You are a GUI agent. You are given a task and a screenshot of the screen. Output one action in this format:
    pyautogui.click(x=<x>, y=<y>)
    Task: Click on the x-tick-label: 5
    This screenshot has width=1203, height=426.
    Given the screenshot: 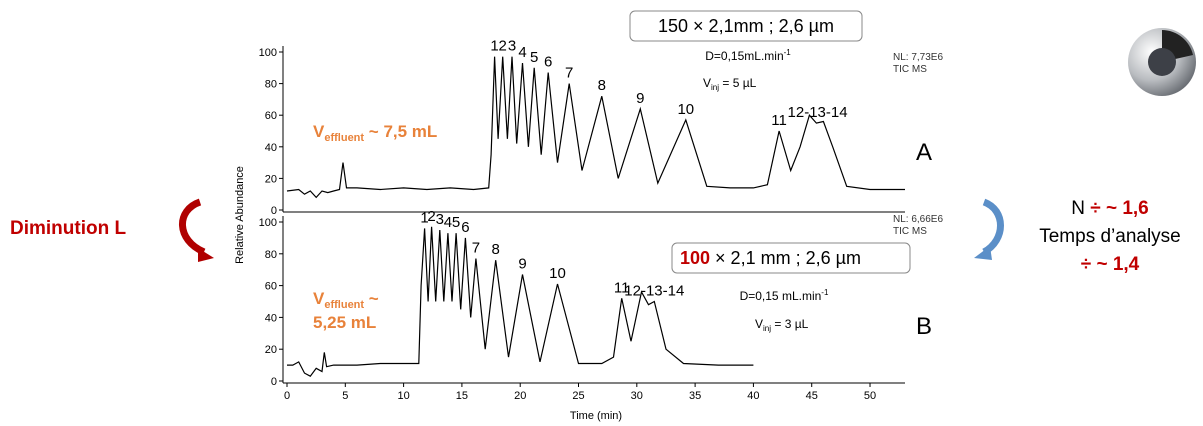 What is the action you would take?
    pyautogui.click(x=345, y=396)
    